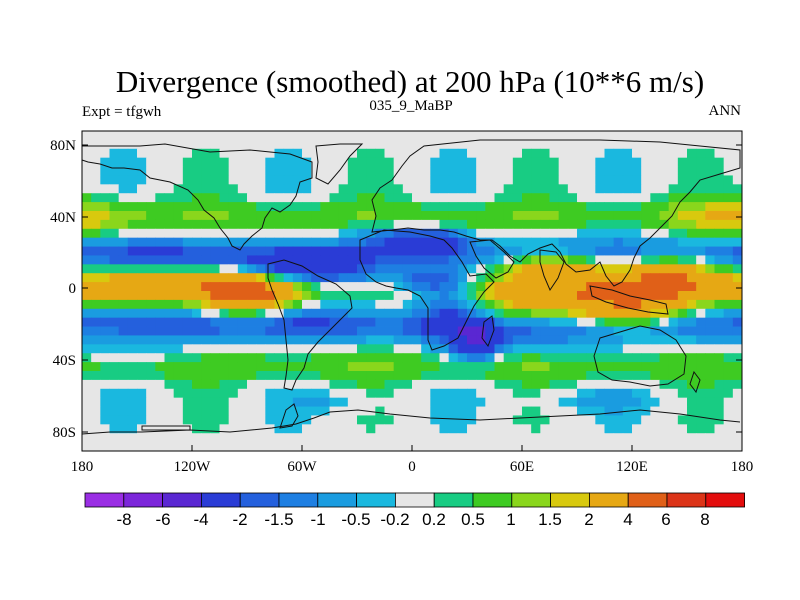 The width and height of the screenshot is (800, 600). What do you see at coordinates (695, 382) in the screenshot?
I see `coastline-new-zealand` at bounding box center [695, 382].